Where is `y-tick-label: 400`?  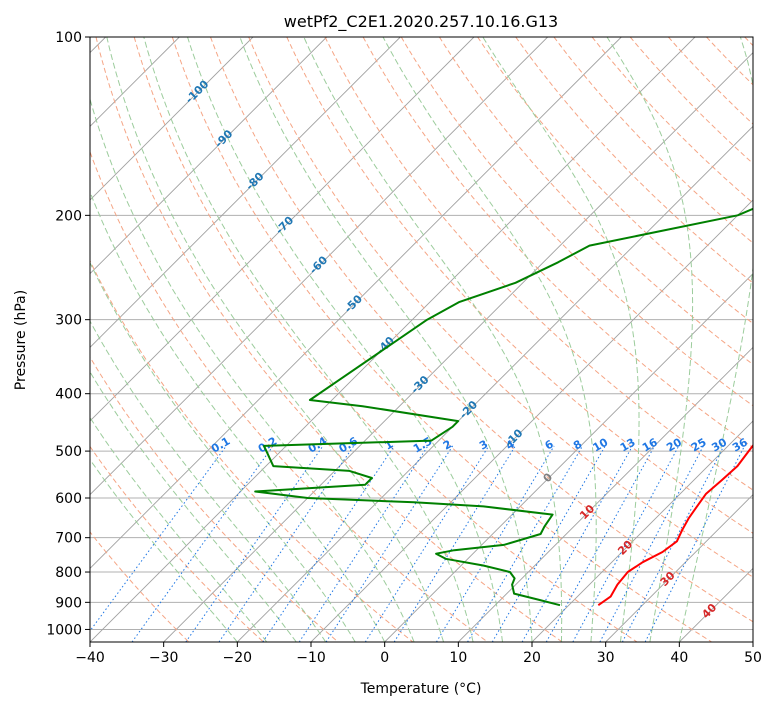
y-tick-label: 400 is located at coordinates (68, 395).